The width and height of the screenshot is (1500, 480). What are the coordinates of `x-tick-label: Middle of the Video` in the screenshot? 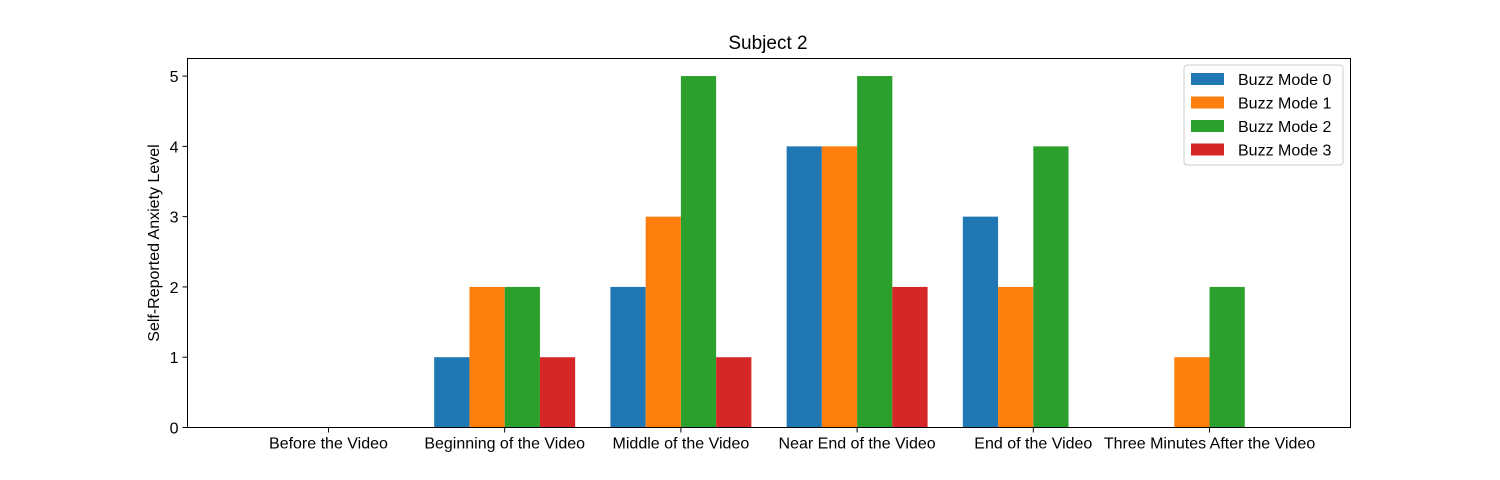 It's located at (681, 444).